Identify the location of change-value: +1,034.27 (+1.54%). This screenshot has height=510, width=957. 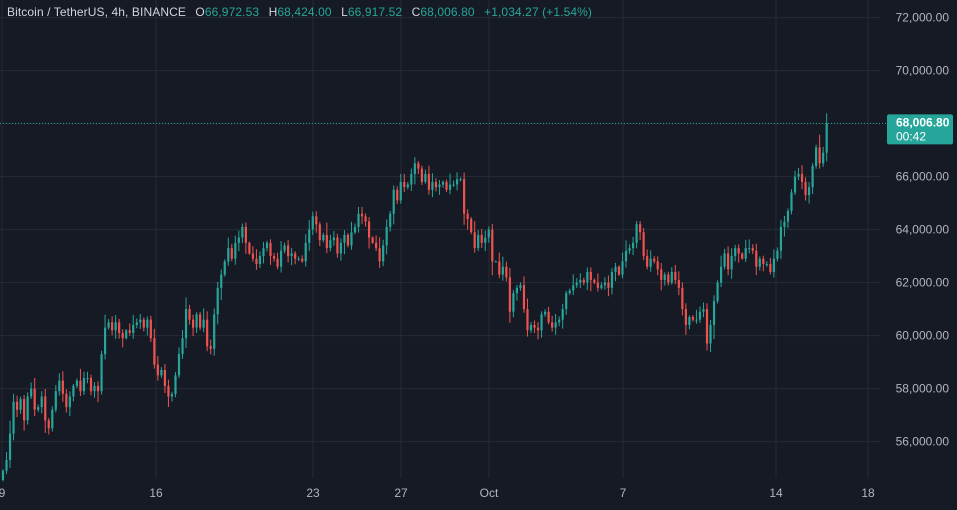
(538, 12).